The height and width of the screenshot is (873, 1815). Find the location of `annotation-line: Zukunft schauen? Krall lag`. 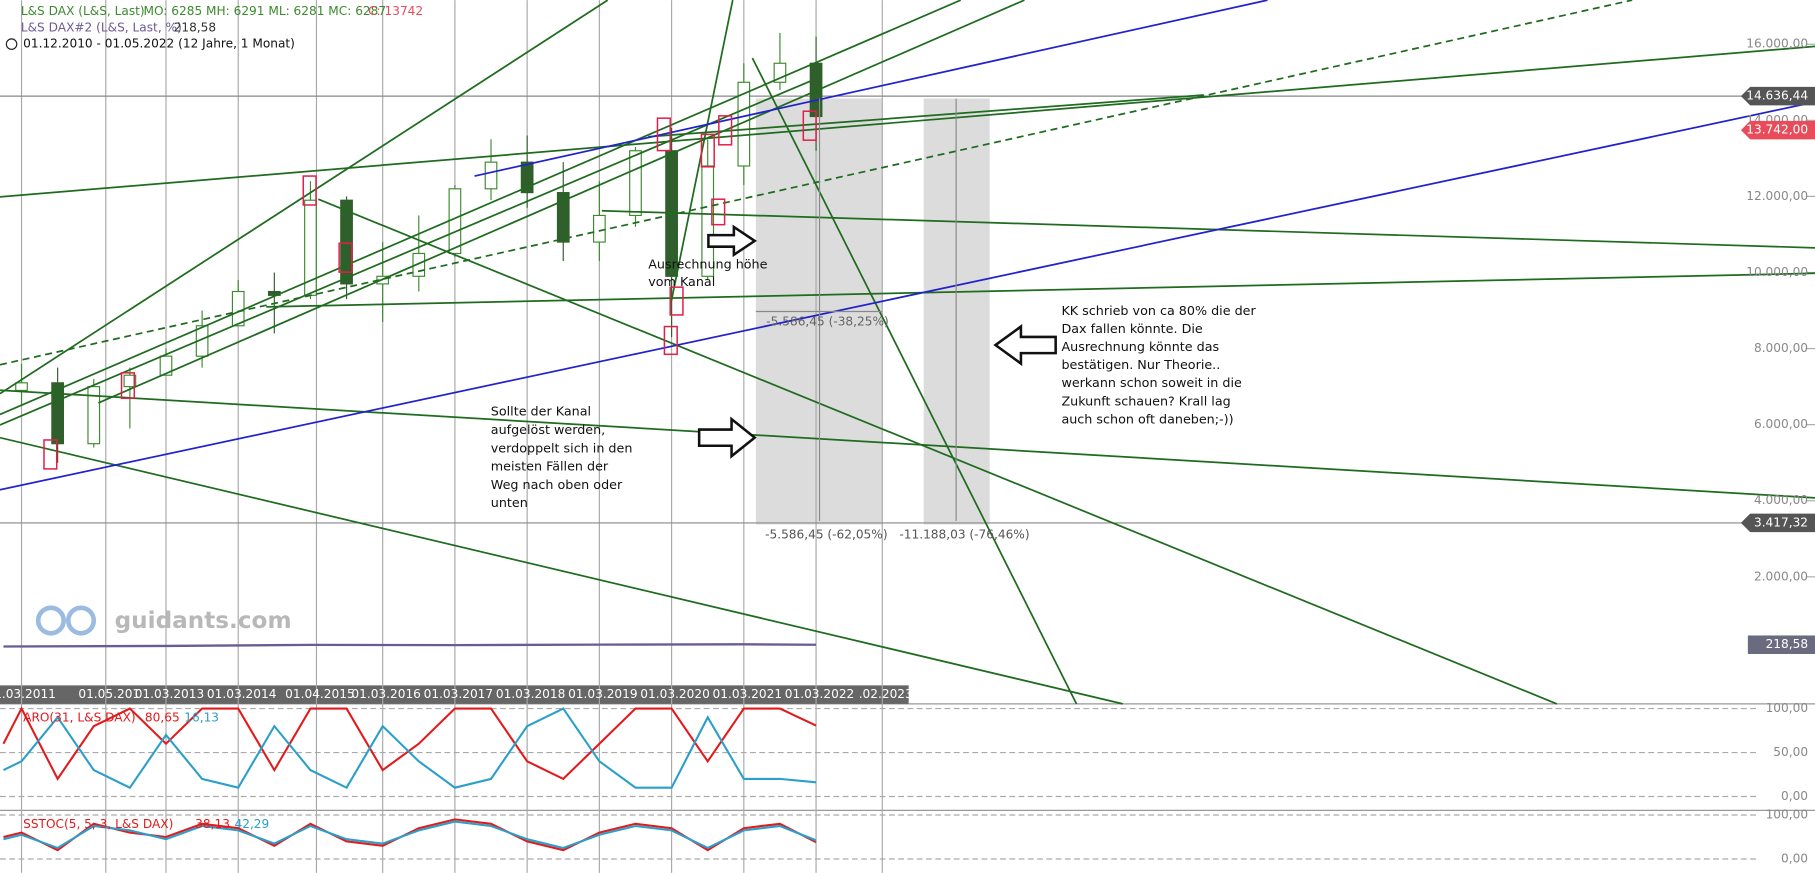

annotation-line: Zukunft schauen? Krall lag is located at coordinates (1145, 401).